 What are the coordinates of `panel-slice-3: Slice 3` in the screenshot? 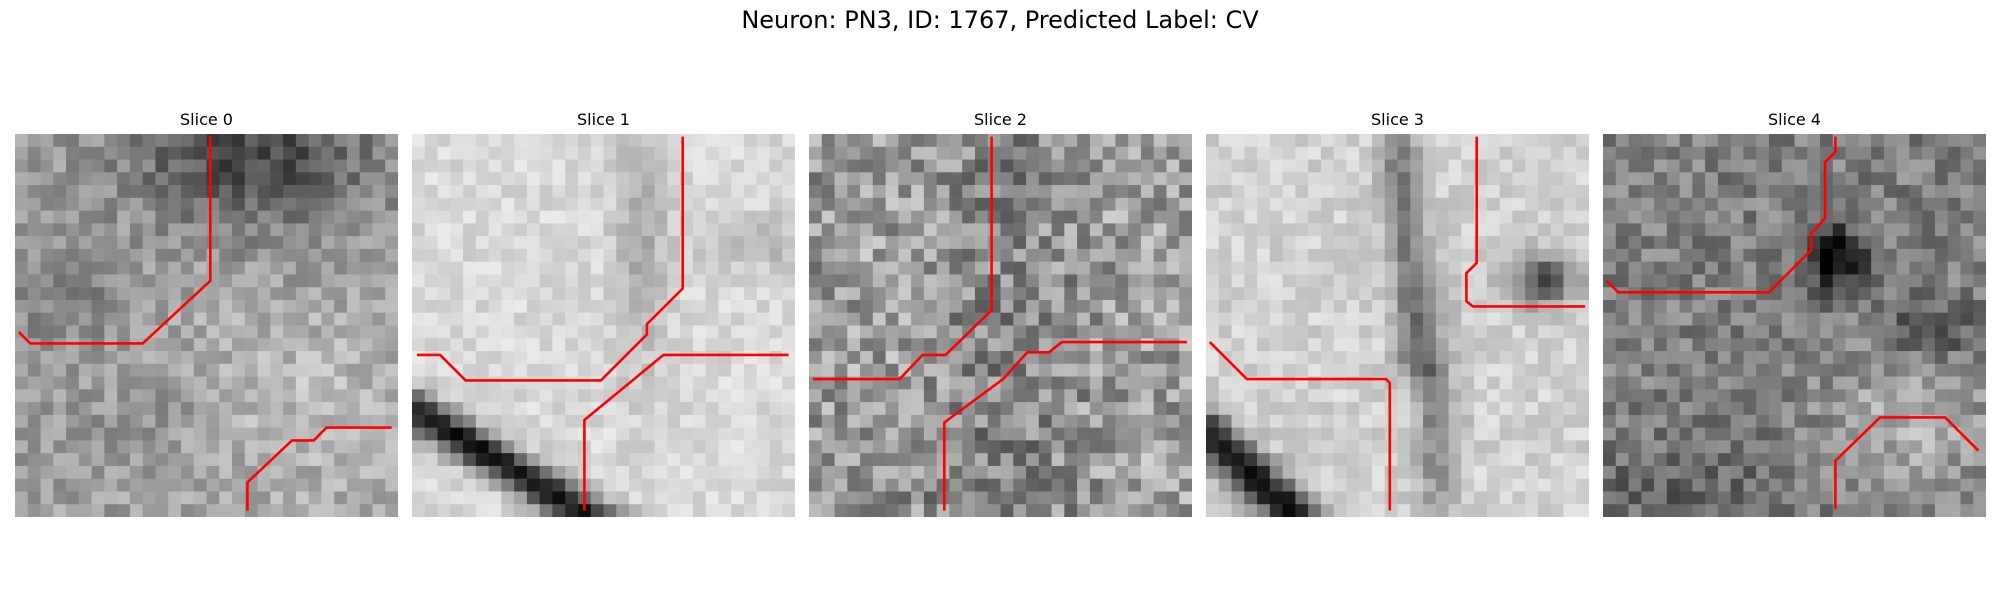 It's located at (1397, 312).